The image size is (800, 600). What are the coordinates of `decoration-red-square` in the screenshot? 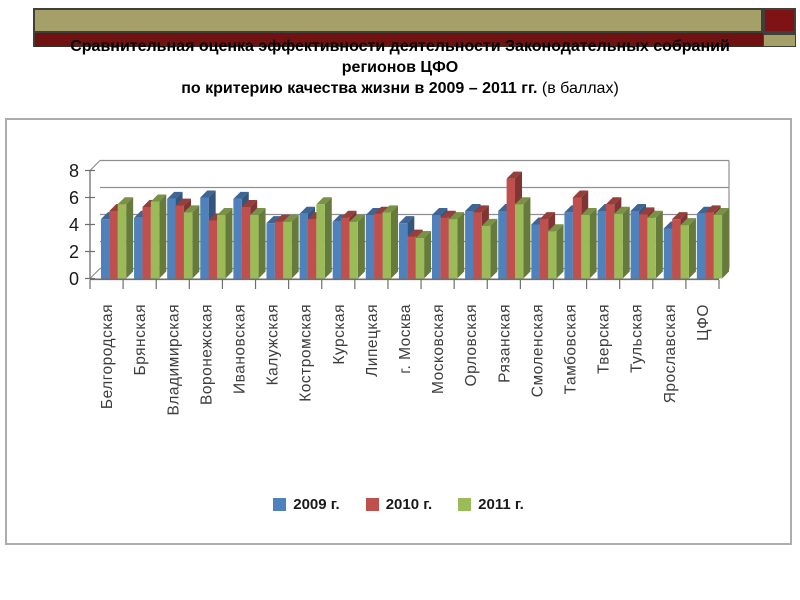 It's located at (779, 20).